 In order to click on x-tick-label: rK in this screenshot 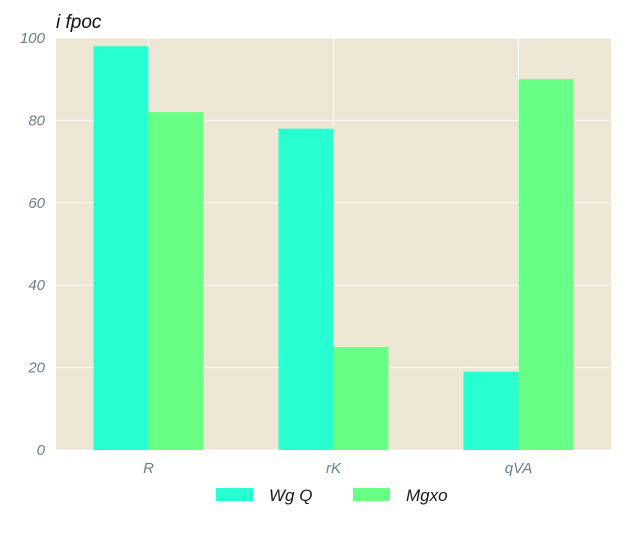, I will do `click(334, 468)`.